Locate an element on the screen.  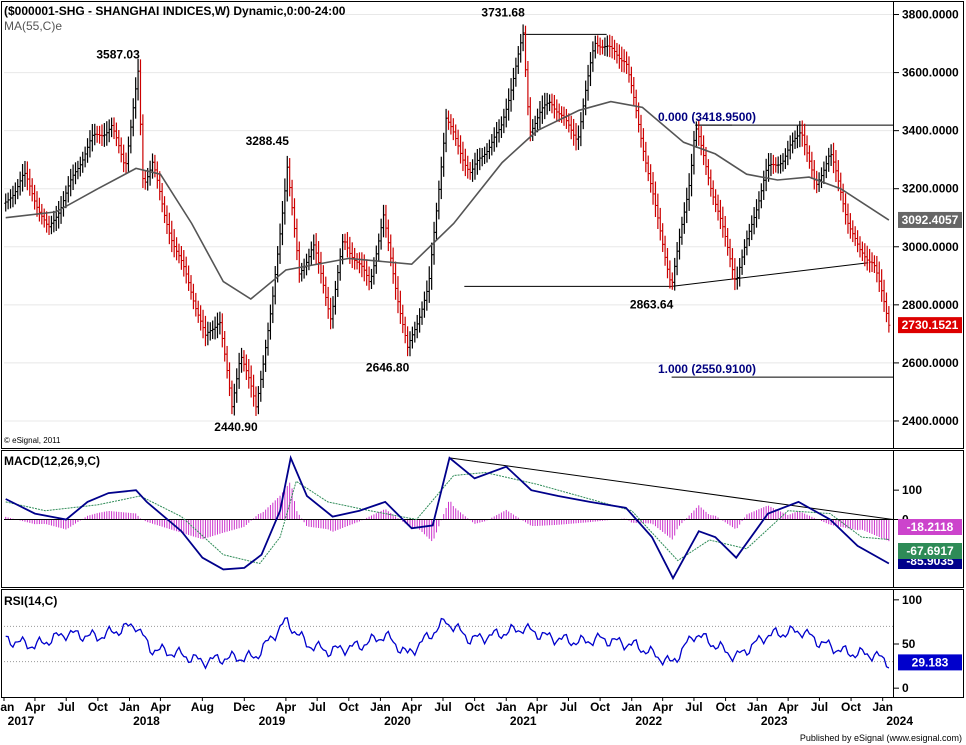
rsi-tick-label: 50 is located at coordinates (909, 644).